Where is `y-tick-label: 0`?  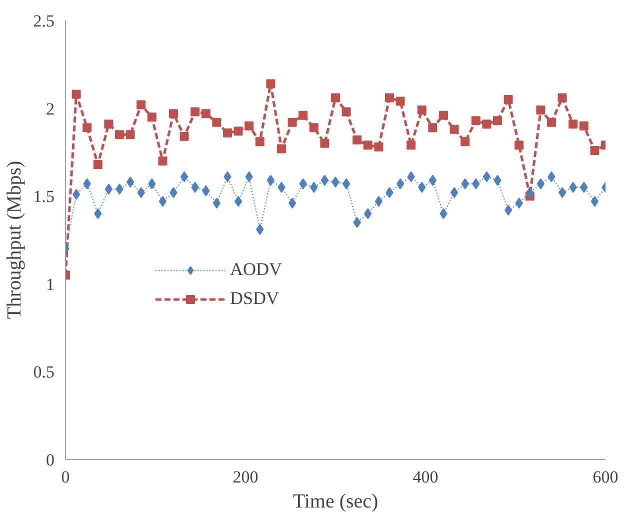 y-tick-label: 0 is located at coordinates (50, 460).